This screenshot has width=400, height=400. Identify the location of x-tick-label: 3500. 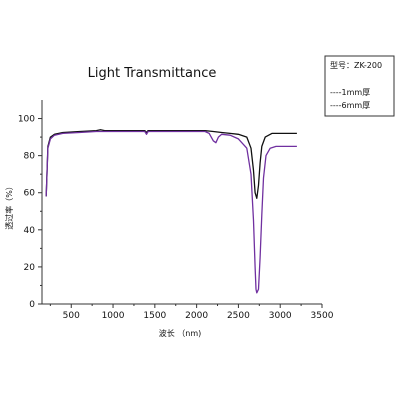
(322, 316).